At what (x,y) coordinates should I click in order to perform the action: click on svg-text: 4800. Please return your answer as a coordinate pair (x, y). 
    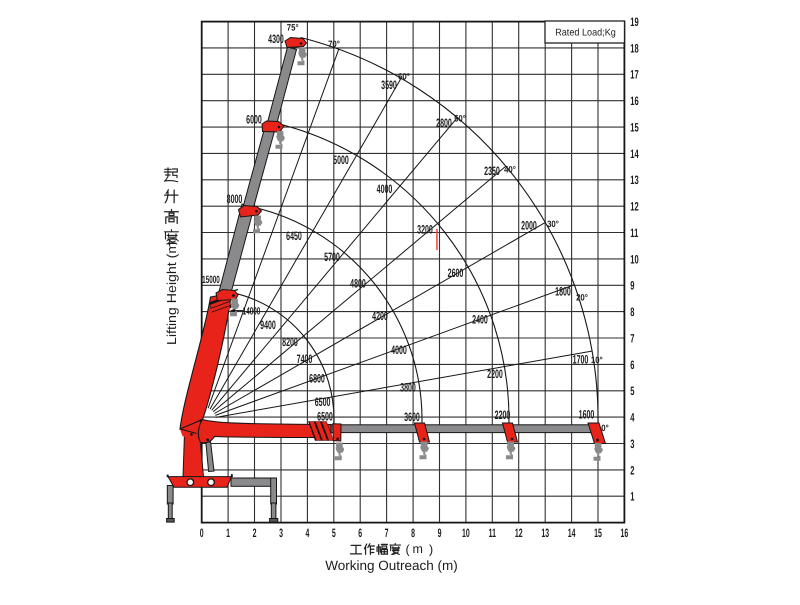
    Looking at the image, I should click on (358, 284).